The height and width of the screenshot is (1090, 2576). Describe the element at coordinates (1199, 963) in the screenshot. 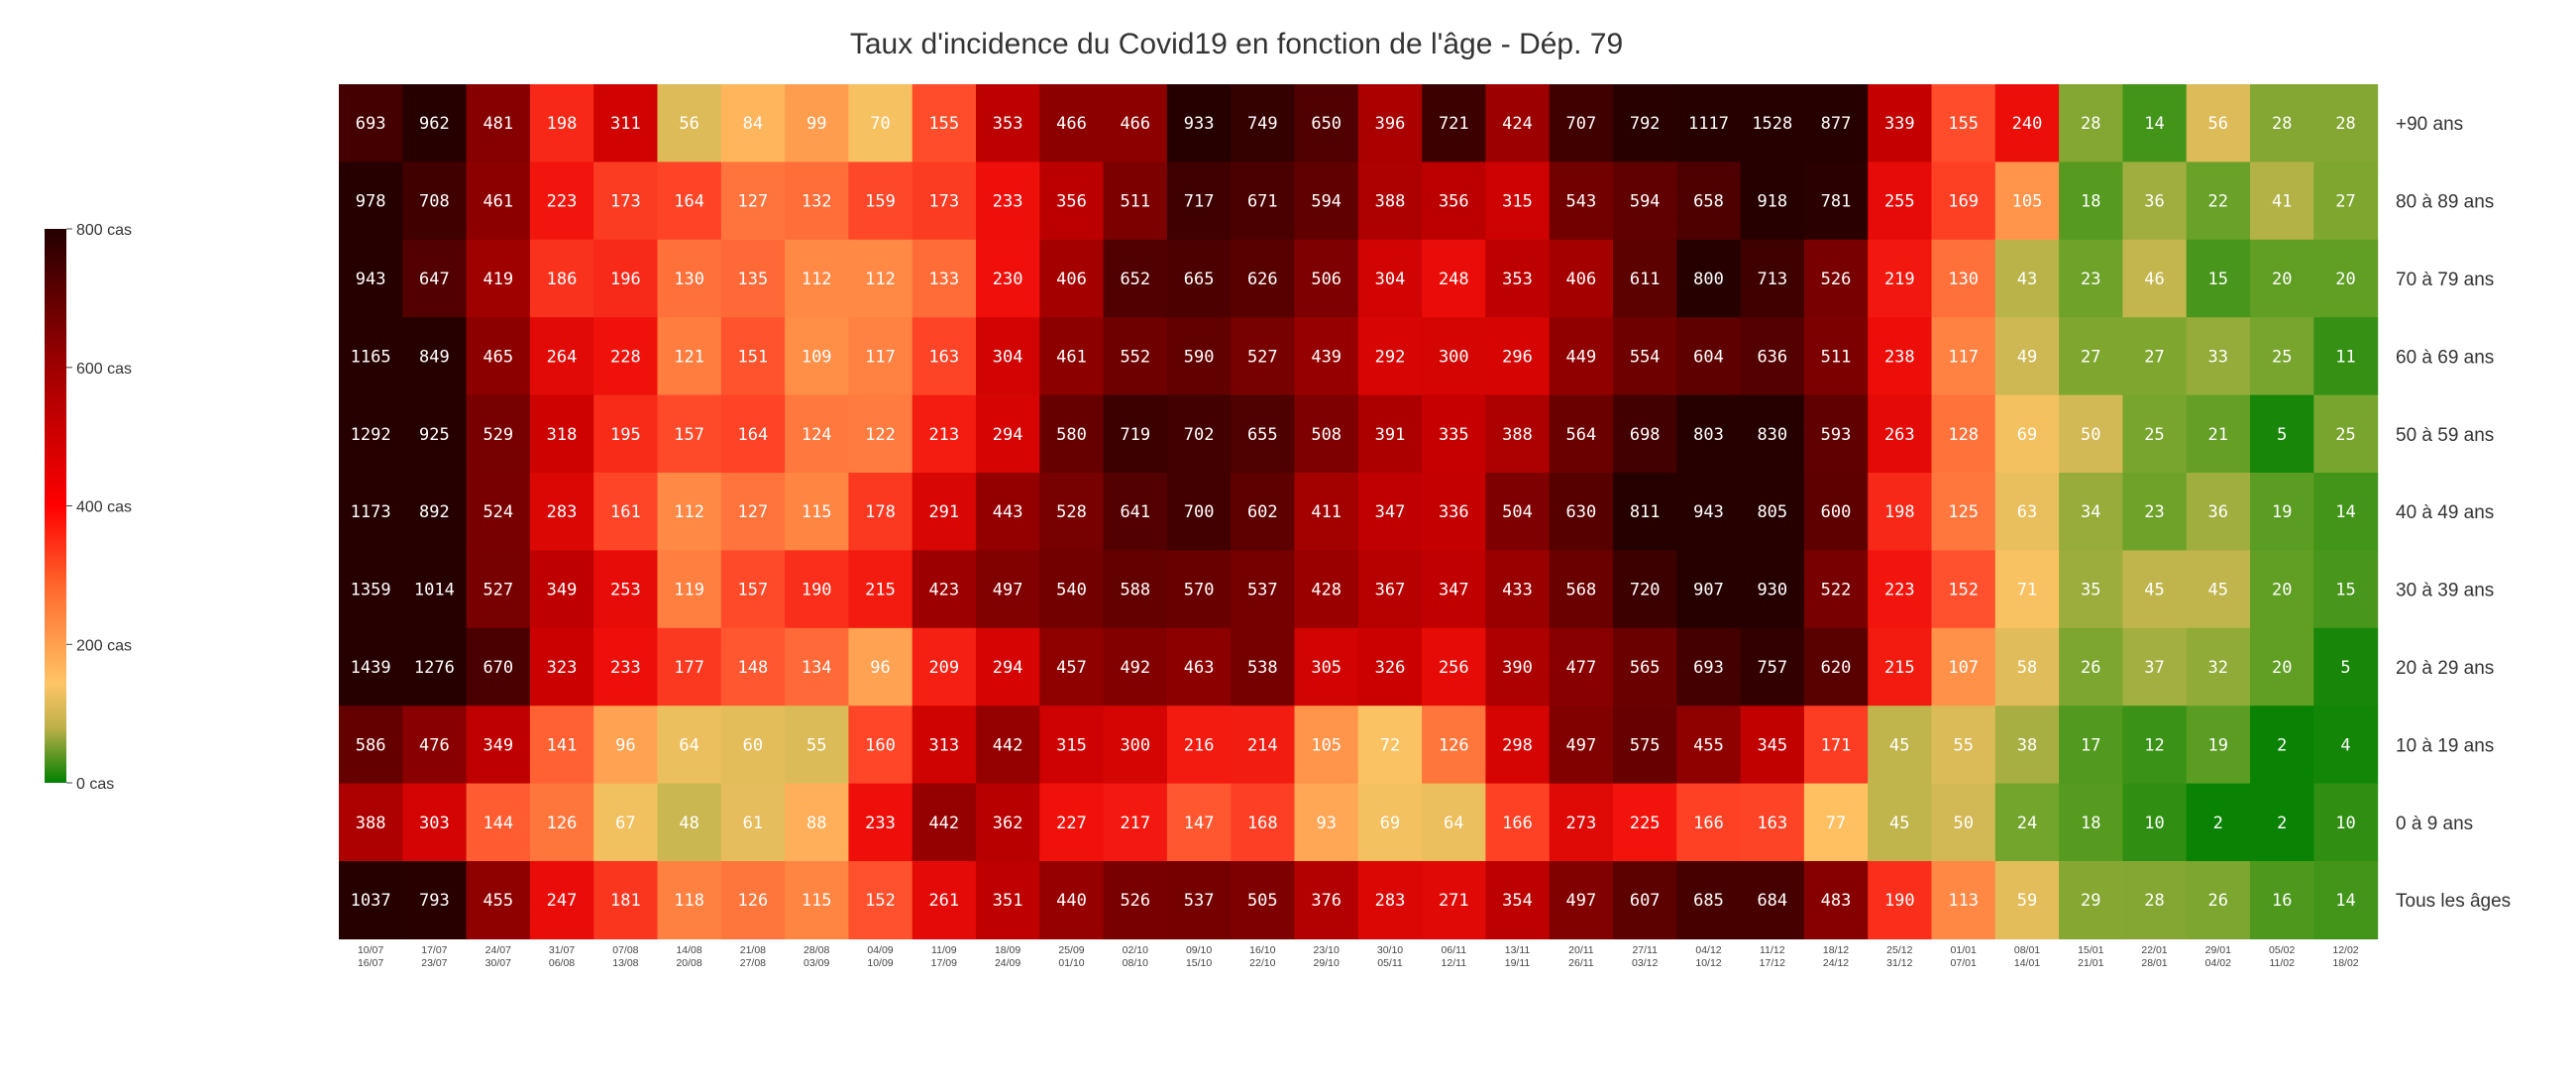

I see `column-label-end: 15/10` at that location.